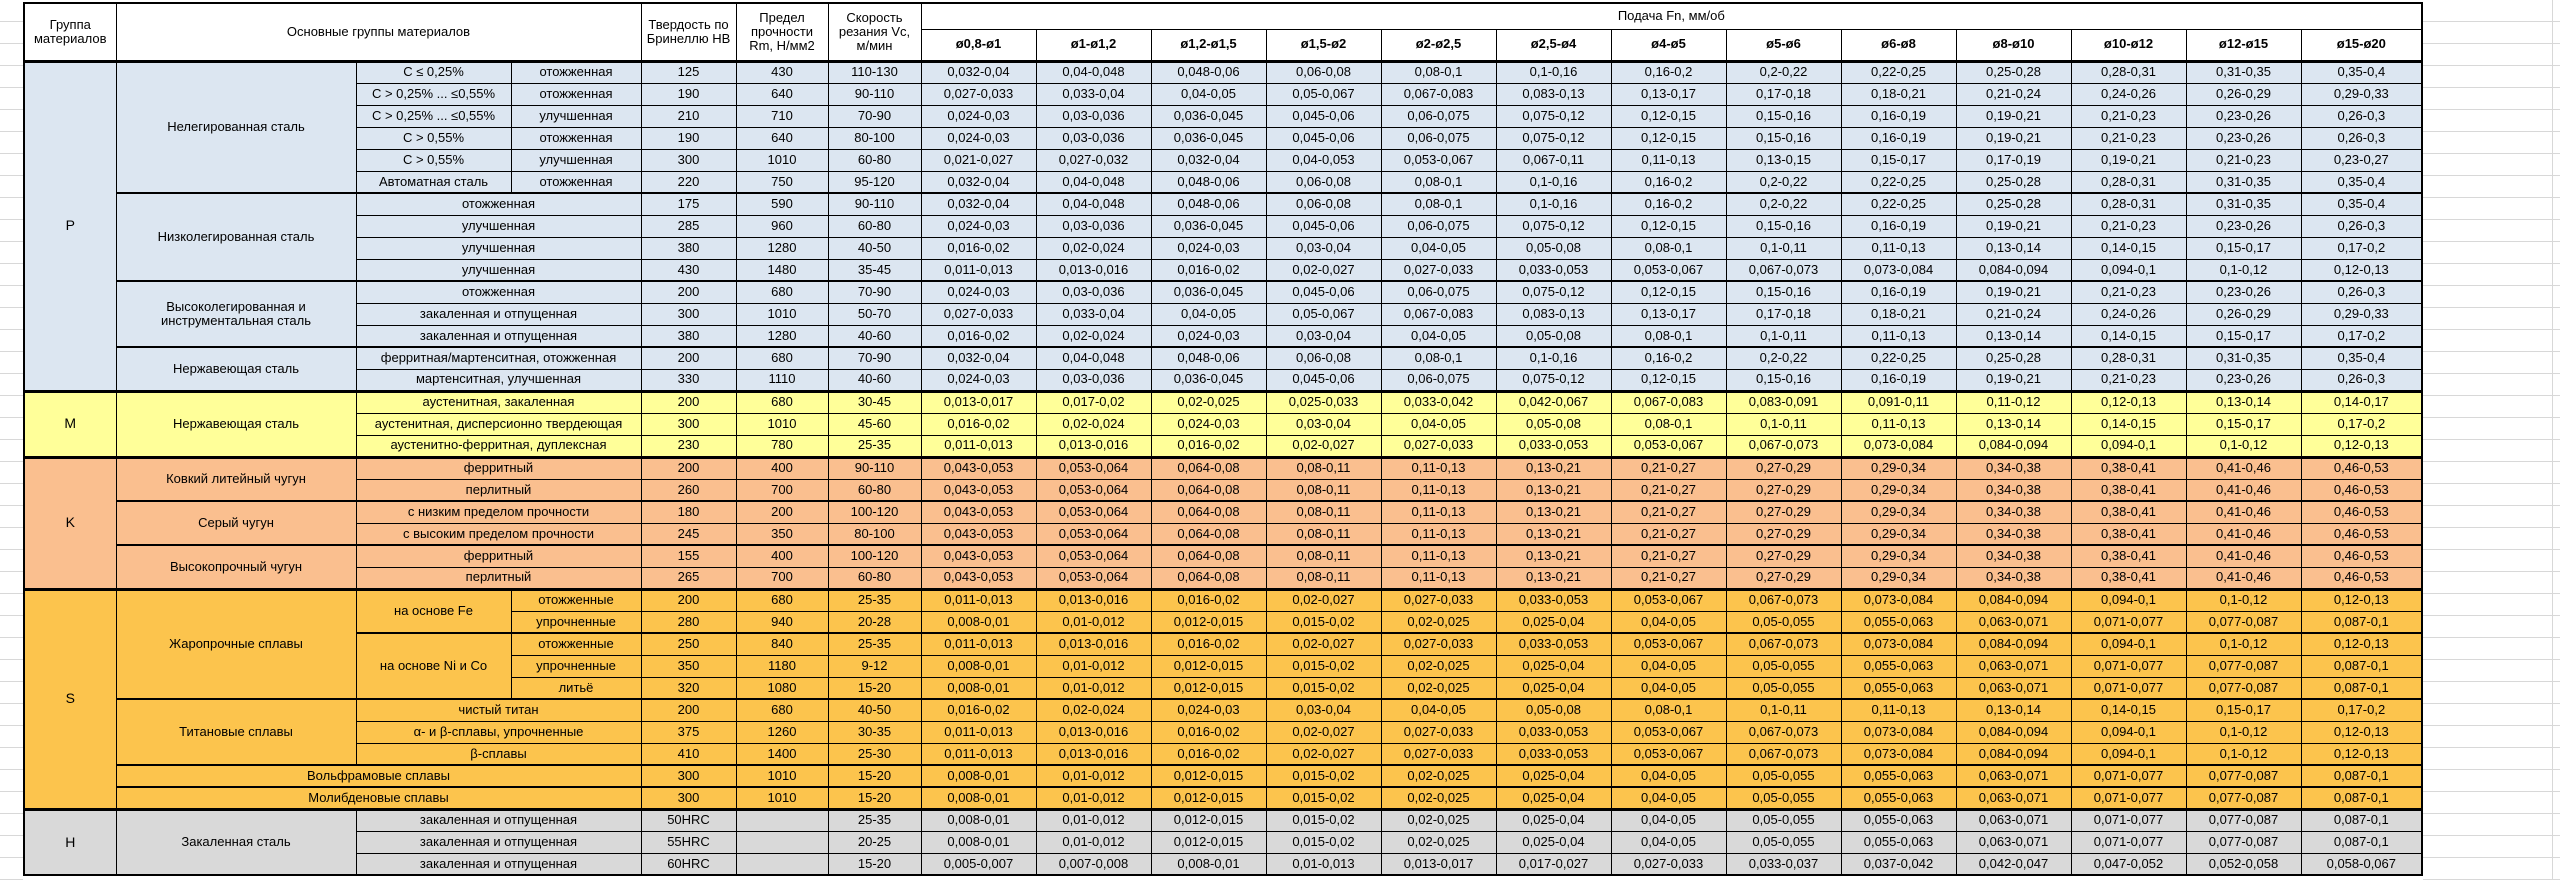 This screenshot has width=2560, height=880. What do you see at coordinates (2243, 710) in the screenshot?
I see `feed-cell: 0,15-0,17` at bounding box center [2243, 710].